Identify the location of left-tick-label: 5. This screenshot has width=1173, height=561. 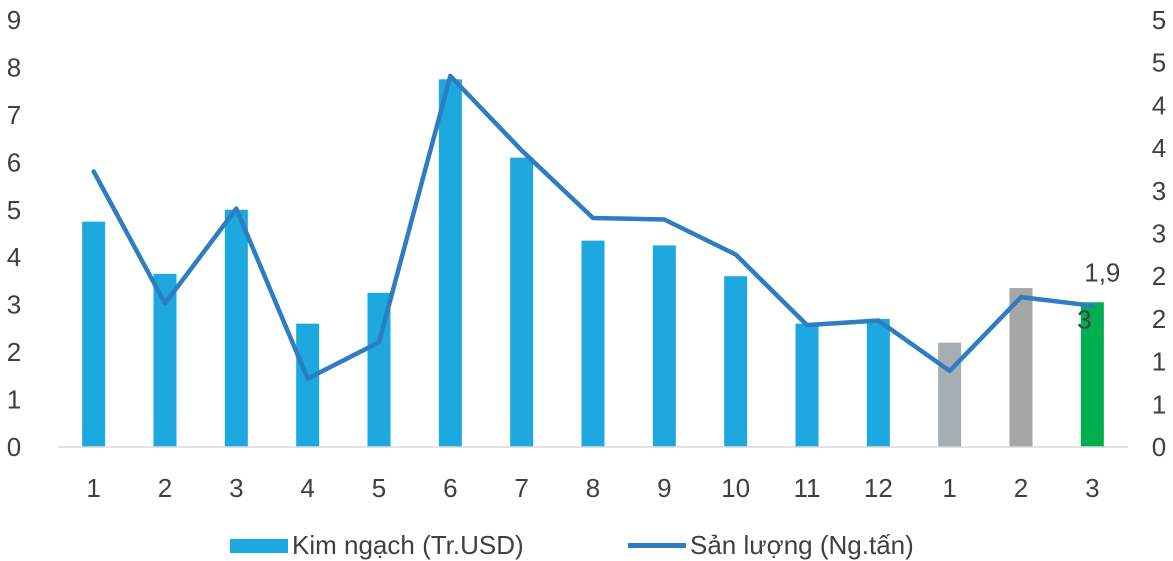
(14, 210).